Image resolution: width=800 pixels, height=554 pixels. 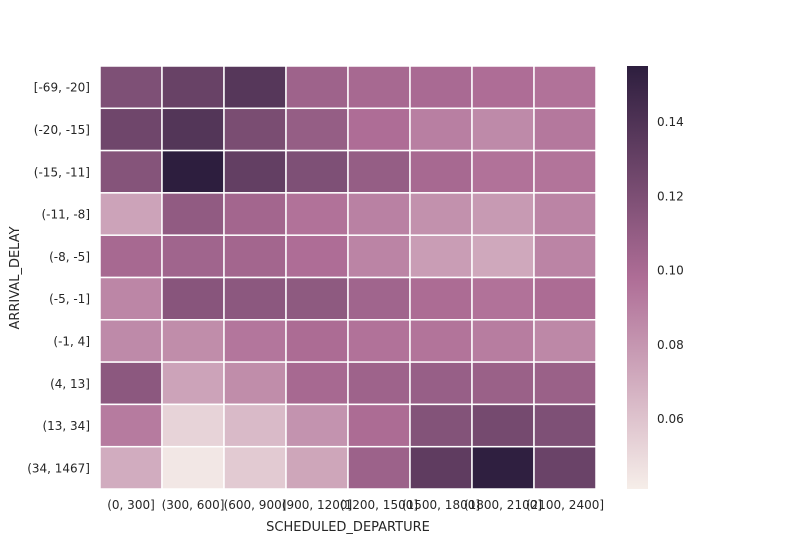 What do you see at coordinates (670, 419) in the screenshot?
I see `colorbar-tick-label: 0.06` at bounding box center [670, 419].